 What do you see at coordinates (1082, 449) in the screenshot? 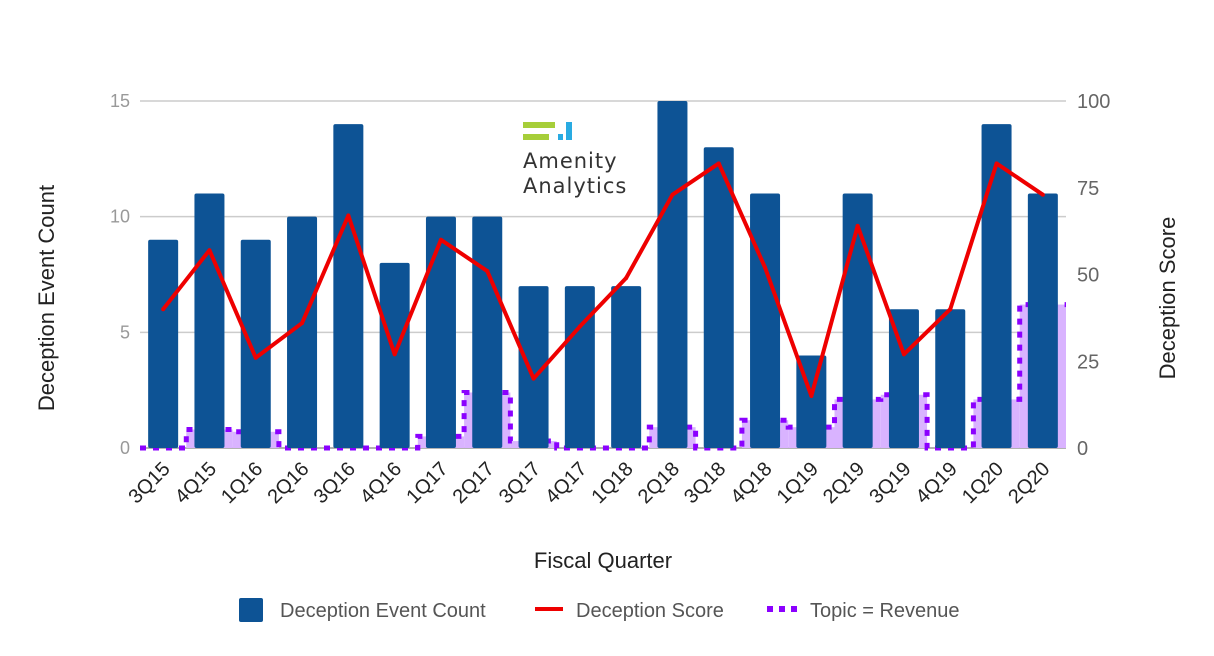
I see `y2-tick-label: 0` at bounding box center [1082, 449].